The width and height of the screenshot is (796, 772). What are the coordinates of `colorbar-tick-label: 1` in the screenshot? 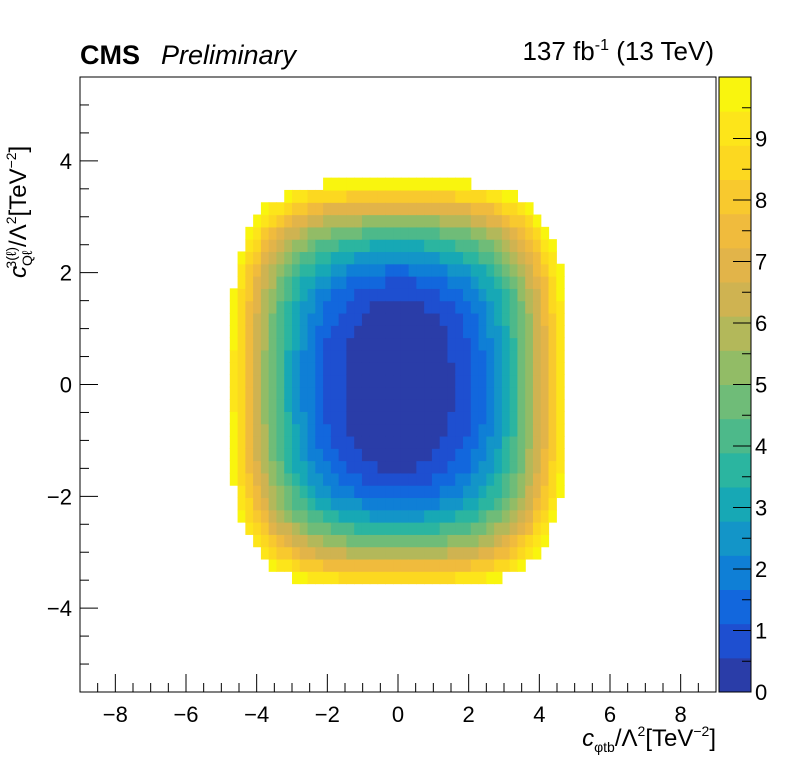 It's located at (761, 631).